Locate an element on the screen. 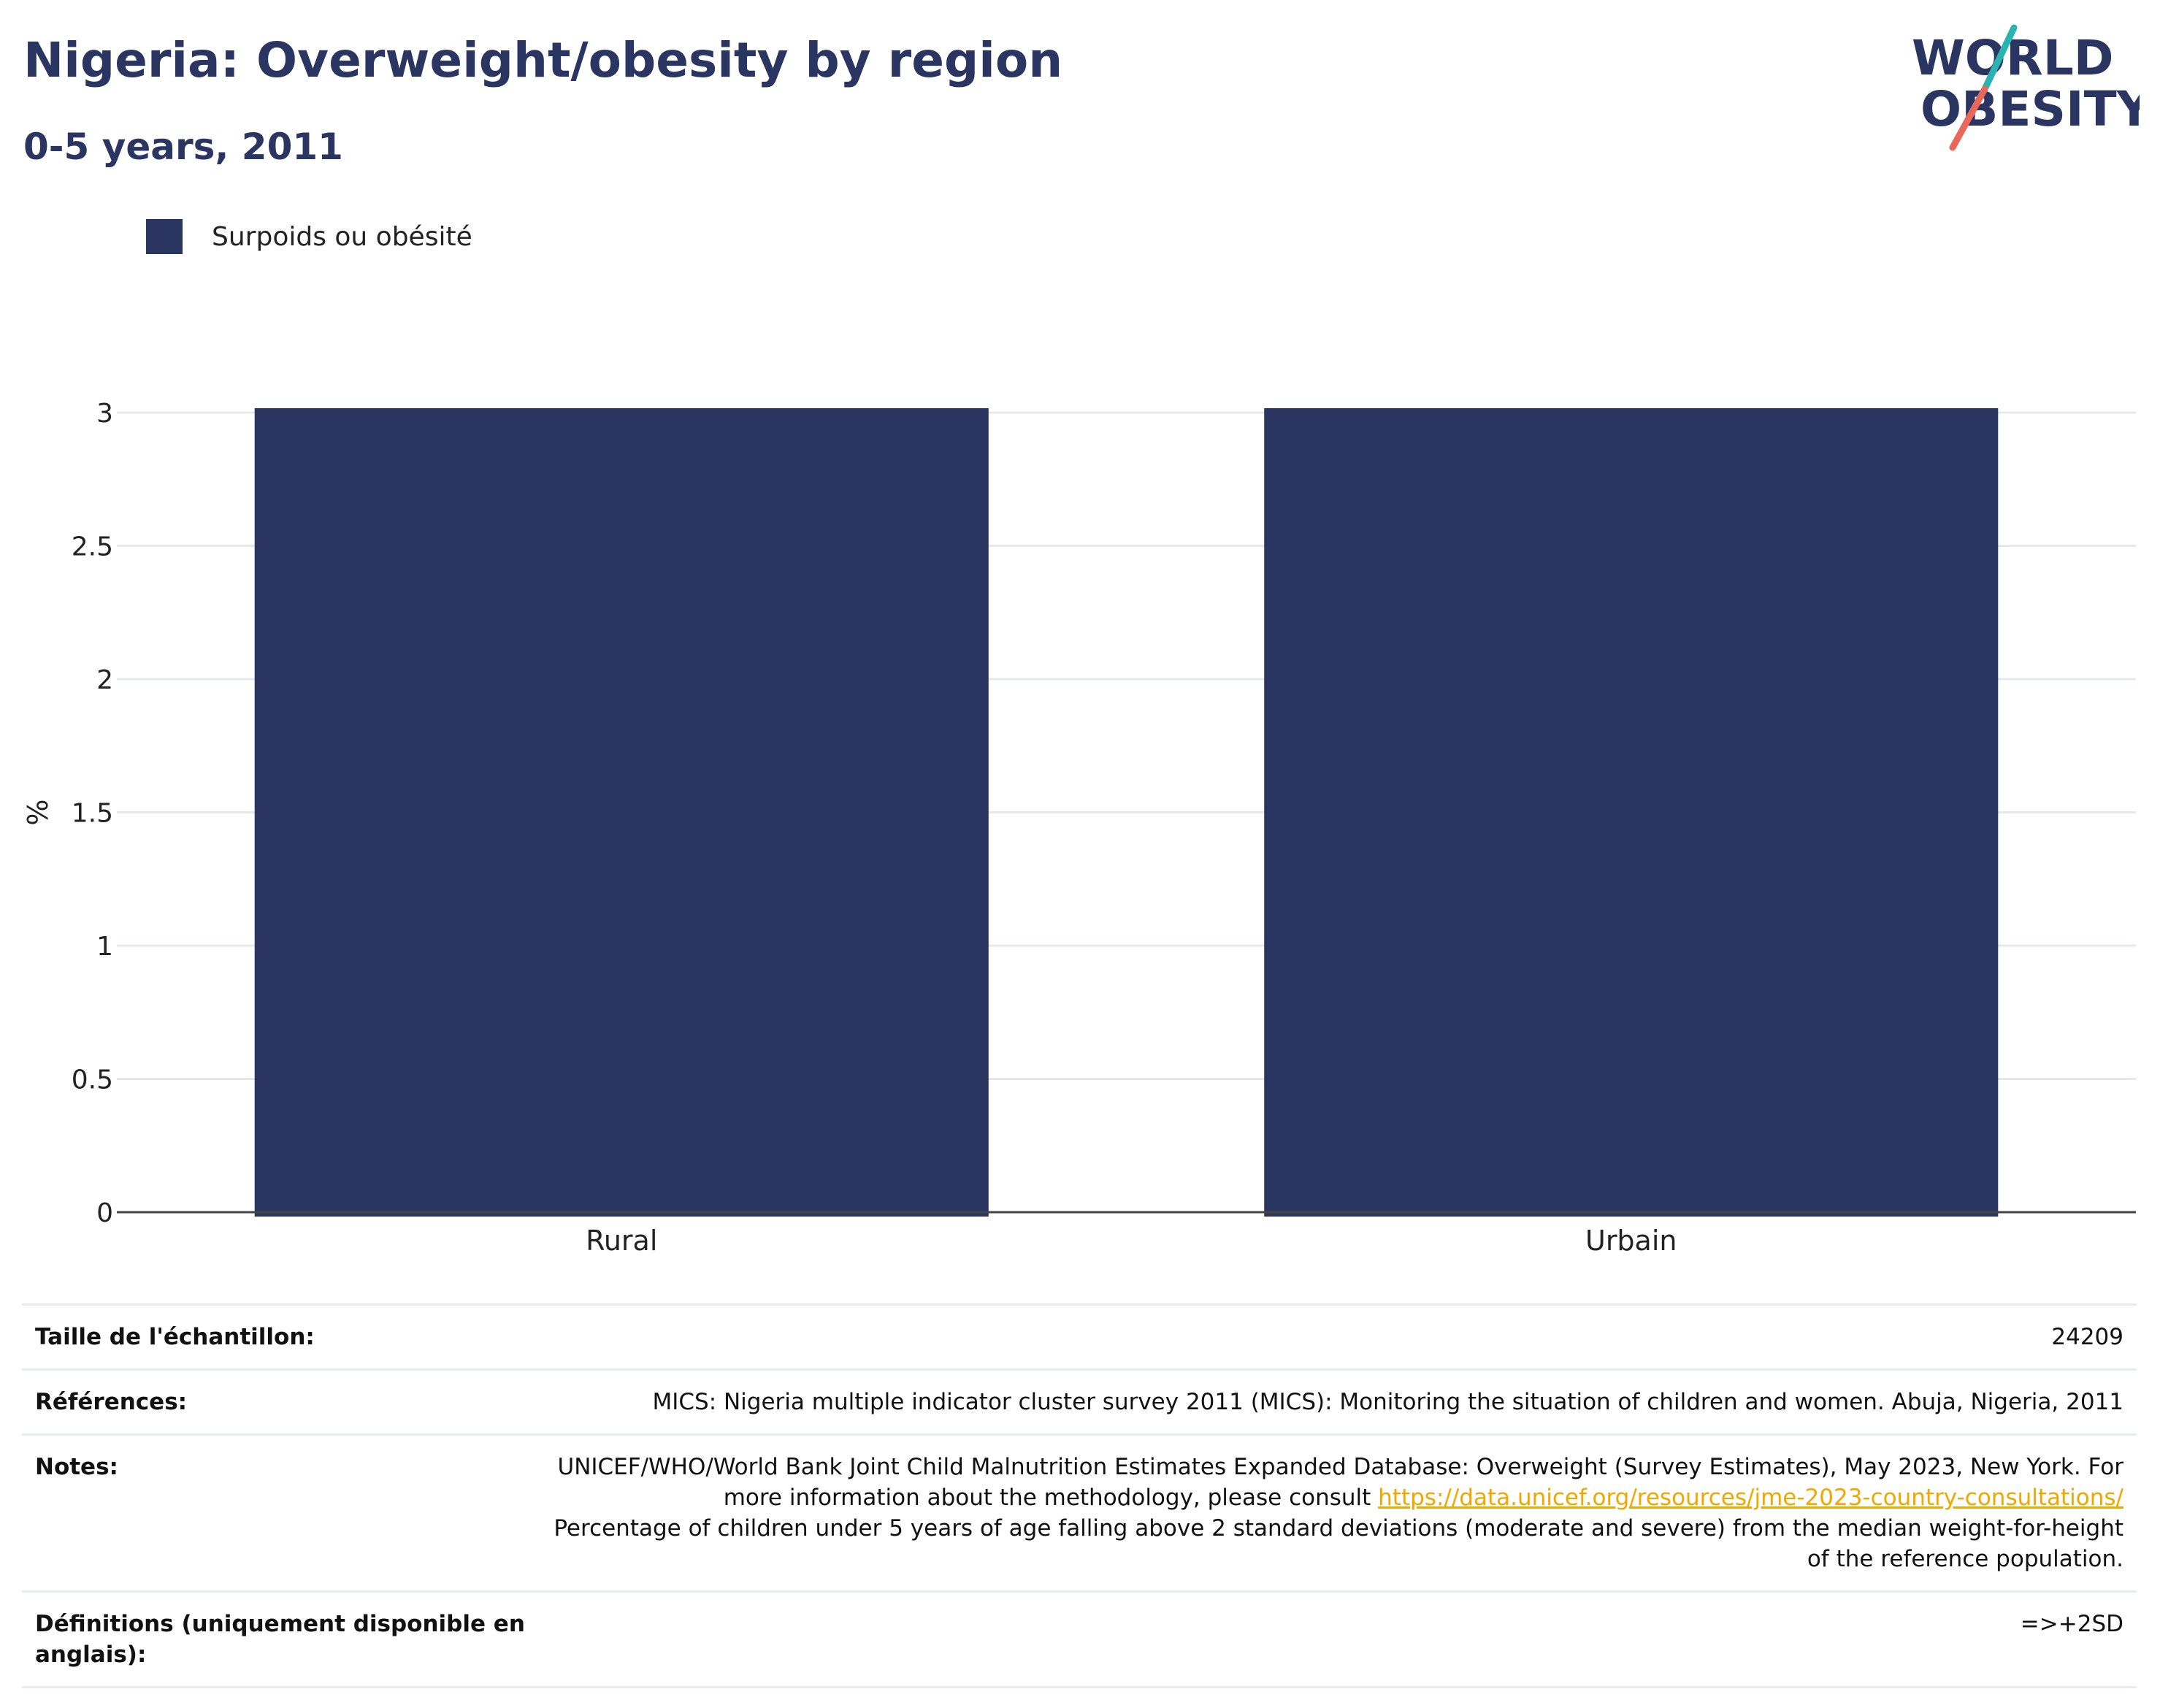 The image size is (2160, 1708). logo-slash-teal is located at coordinates (2000, 58).